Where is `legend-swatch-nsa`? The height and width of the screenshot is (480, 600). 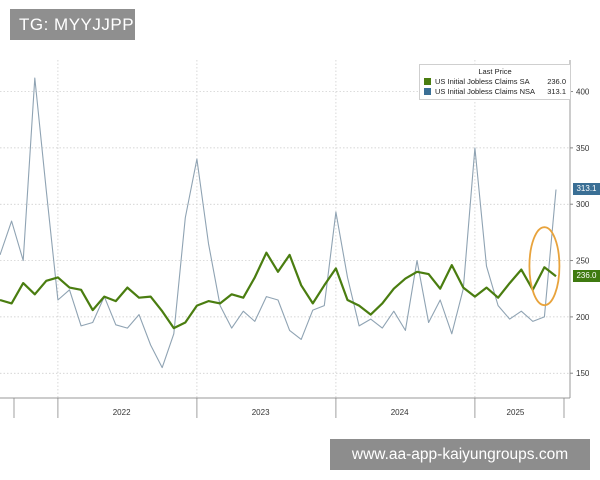 legend-swatch-nsa is located at coordinates (427, 91).